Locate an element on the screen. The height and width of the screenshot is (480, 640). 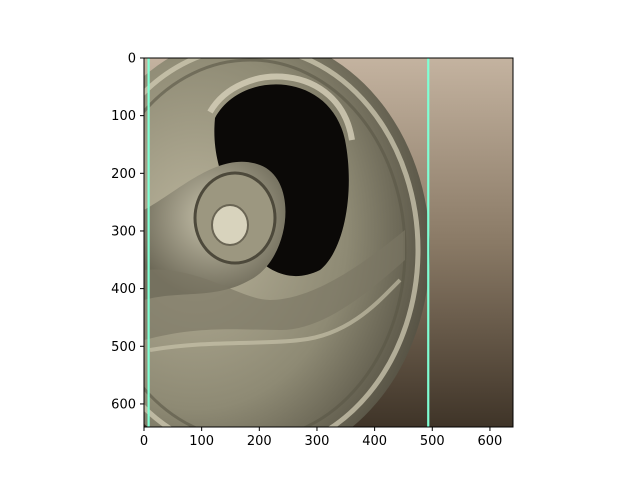
x-tick-label: 500 is located at coordinates (432, 441).